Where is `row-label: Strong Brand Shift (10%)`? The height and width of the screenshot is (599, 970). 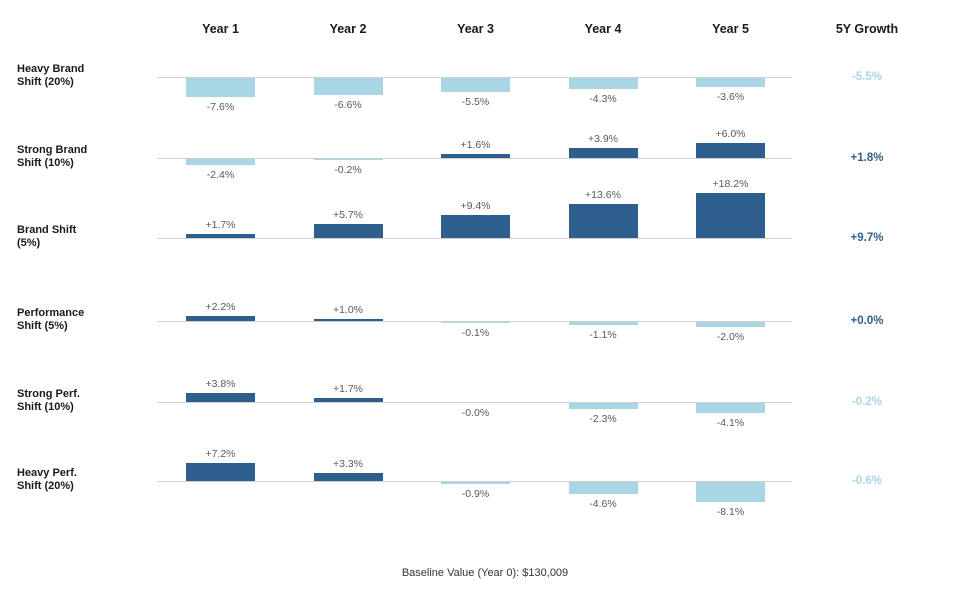 row-label: Strong Brand Shift (10%) is located at coordinates (83, 157).